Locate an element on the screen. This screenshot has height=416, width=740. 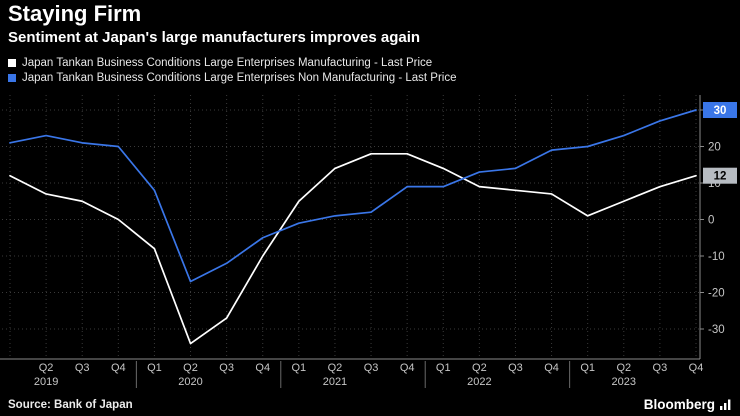
svg-text: -10 is located at coordinates (716, 257).